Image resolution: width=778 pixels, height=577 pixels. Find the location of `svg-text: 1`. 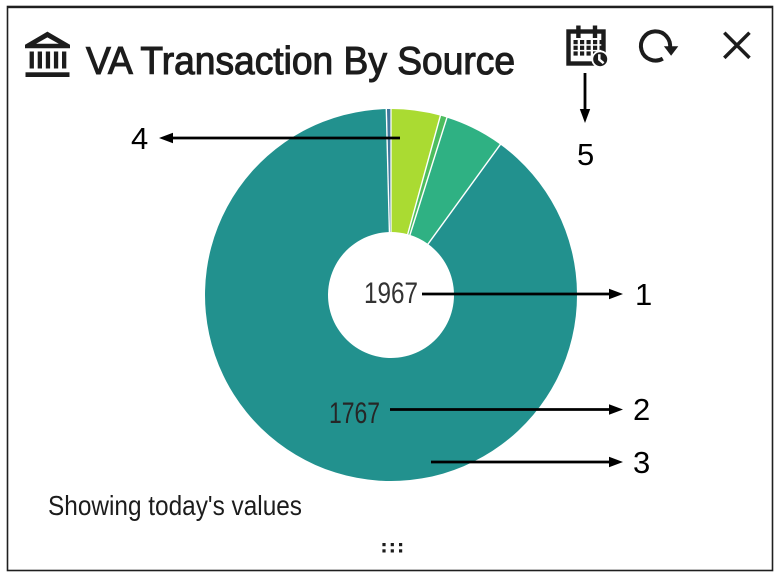

svg-text: 1 is located at coordinates (643, 294).